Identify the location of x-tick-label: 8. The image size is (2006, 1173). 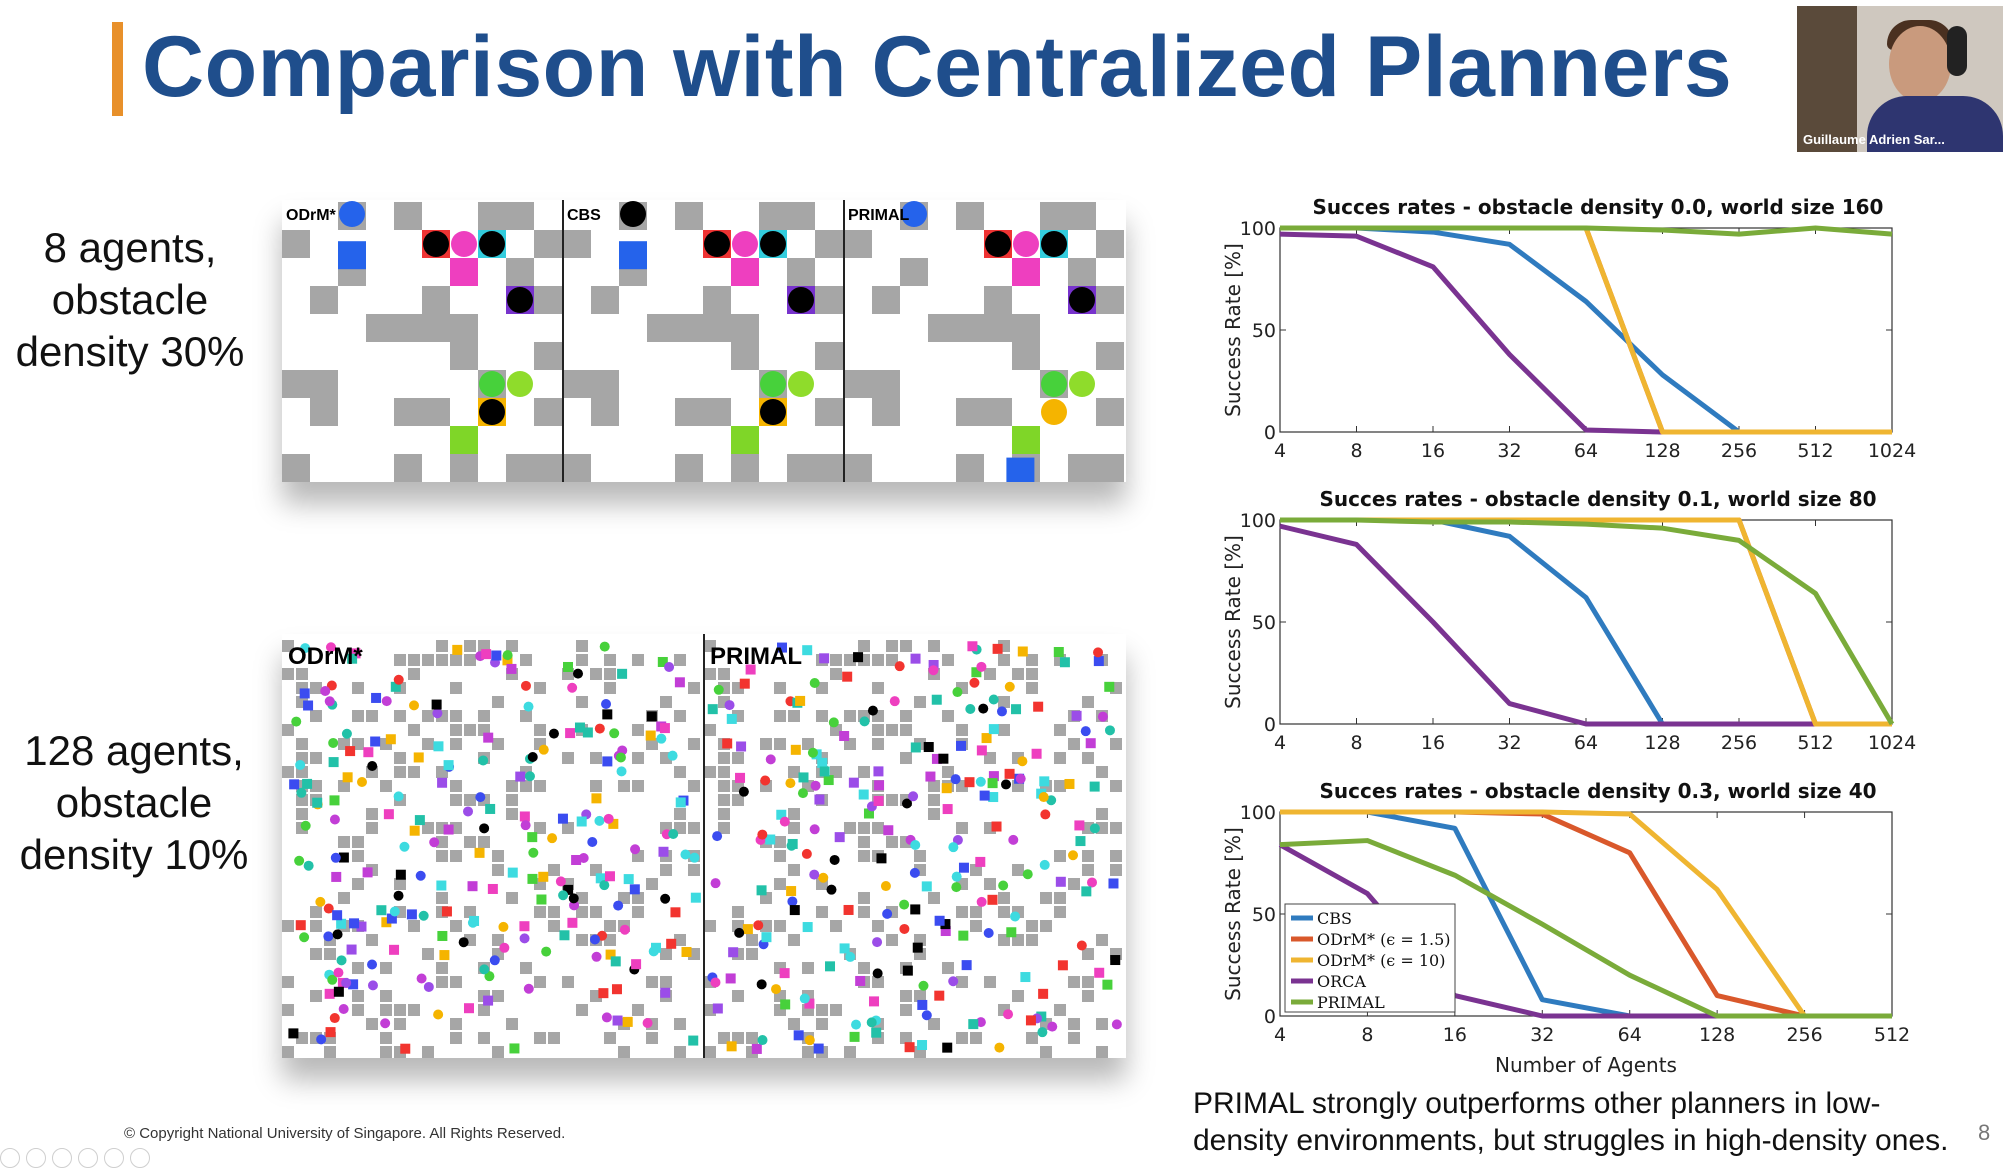
(1367, 1035).